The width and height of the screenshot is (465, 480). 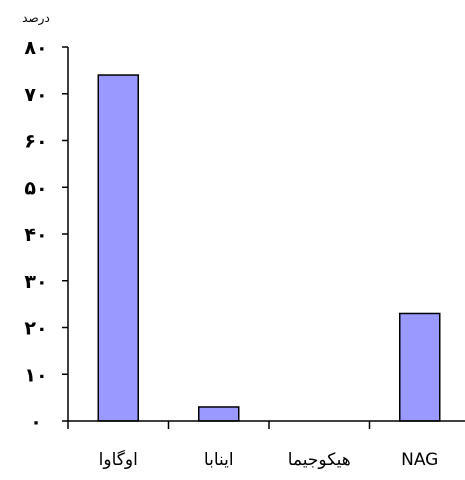 I want to click on x-tick-label: NAG, so click(x=419, y=460).